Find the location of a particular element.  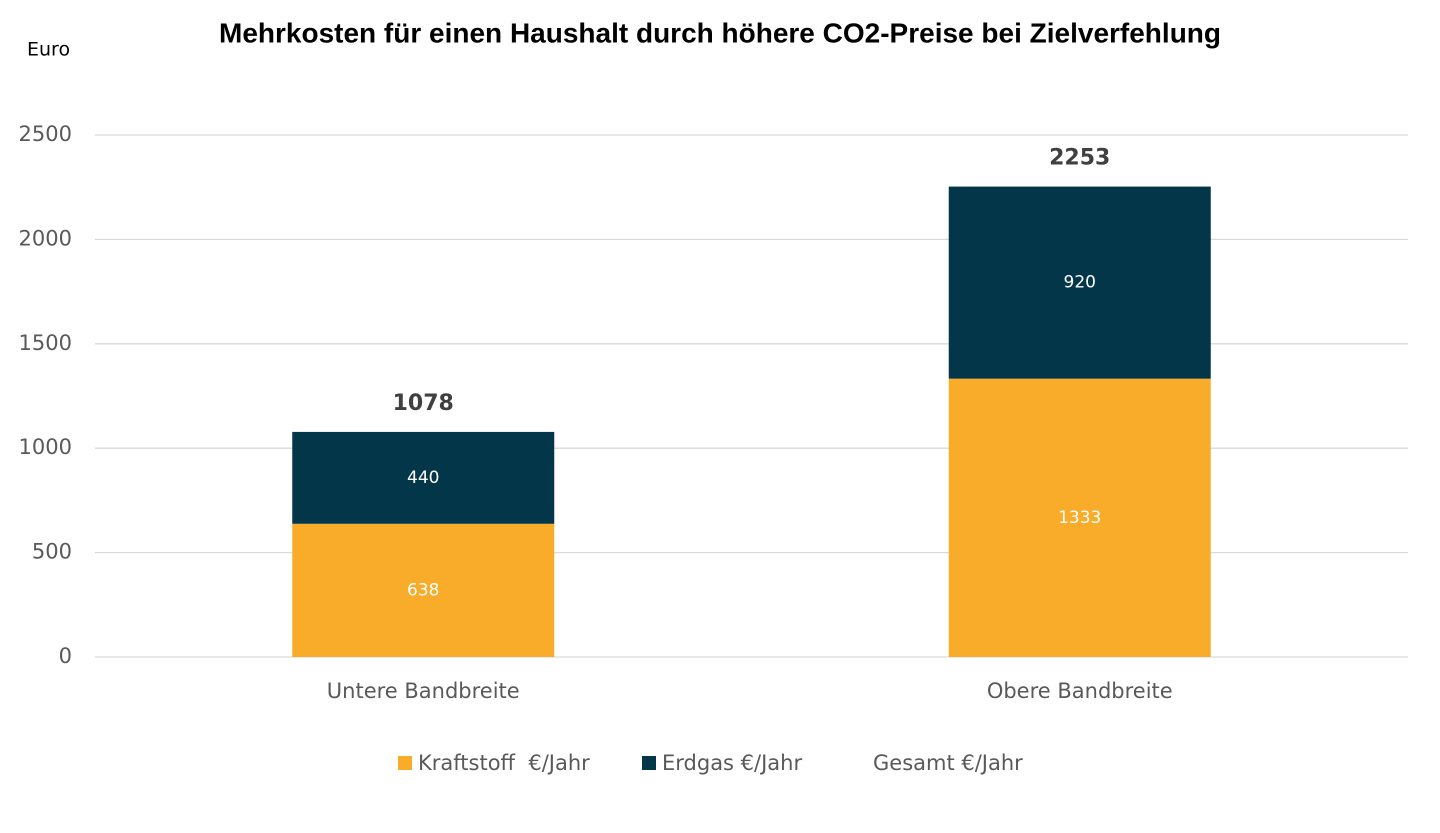

y-tick-label: 500 is located at coordinates (52, 552).